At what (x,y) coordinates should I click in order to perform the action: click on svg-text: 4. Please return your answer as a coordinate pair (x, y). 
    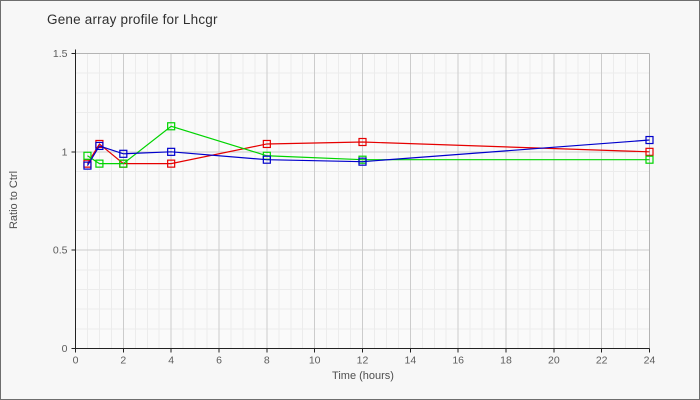
    Looking at the image, I should click on (171, 361).